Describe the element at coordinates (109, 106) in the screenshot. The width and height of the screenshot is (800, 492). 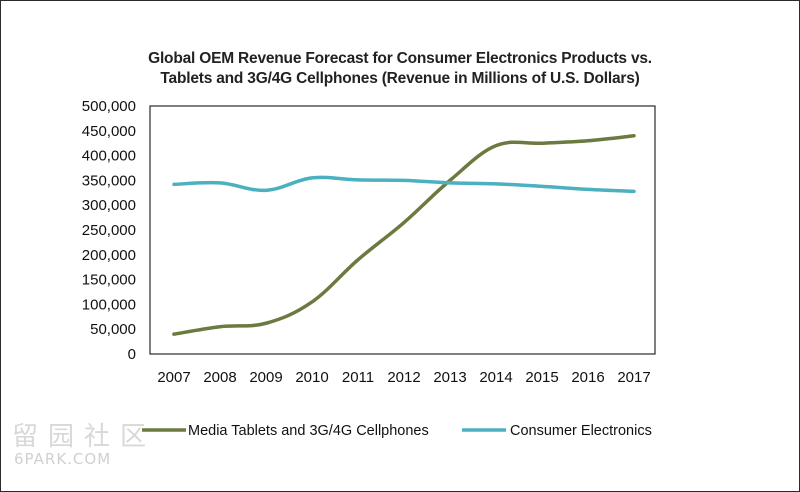
I see `y-tick-label: 500,000` at that location.